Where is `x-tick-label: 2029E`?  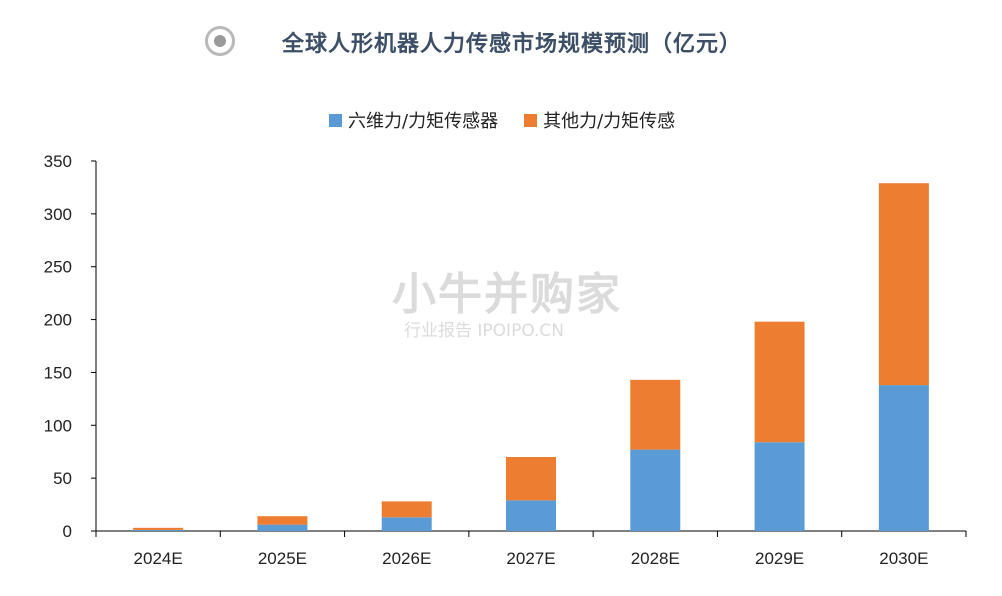 x-tick-label: 2029E is located at coordinates (779, 558).